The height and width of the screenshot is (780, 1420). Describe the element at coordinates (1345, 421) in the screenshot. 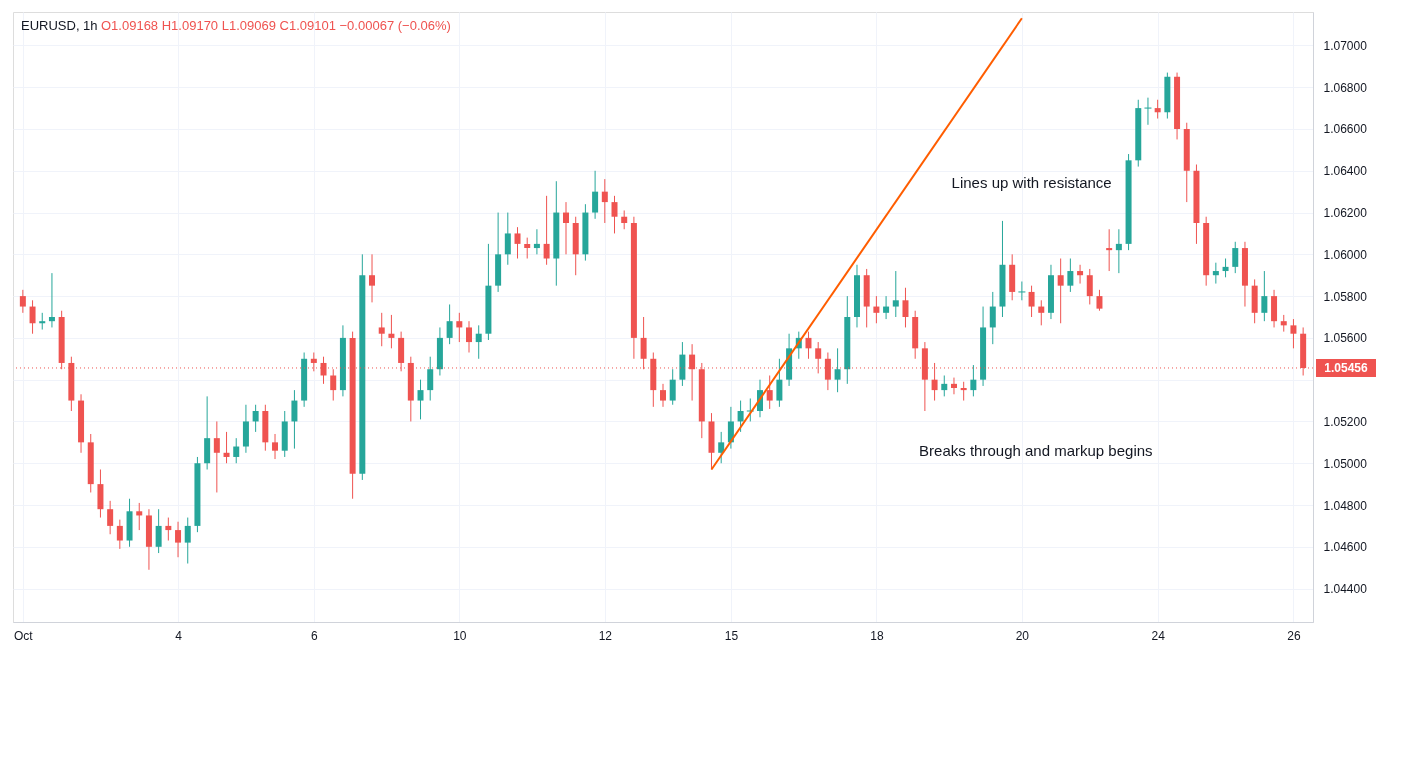

I see `y-tick-label: 1.05200` at that location.